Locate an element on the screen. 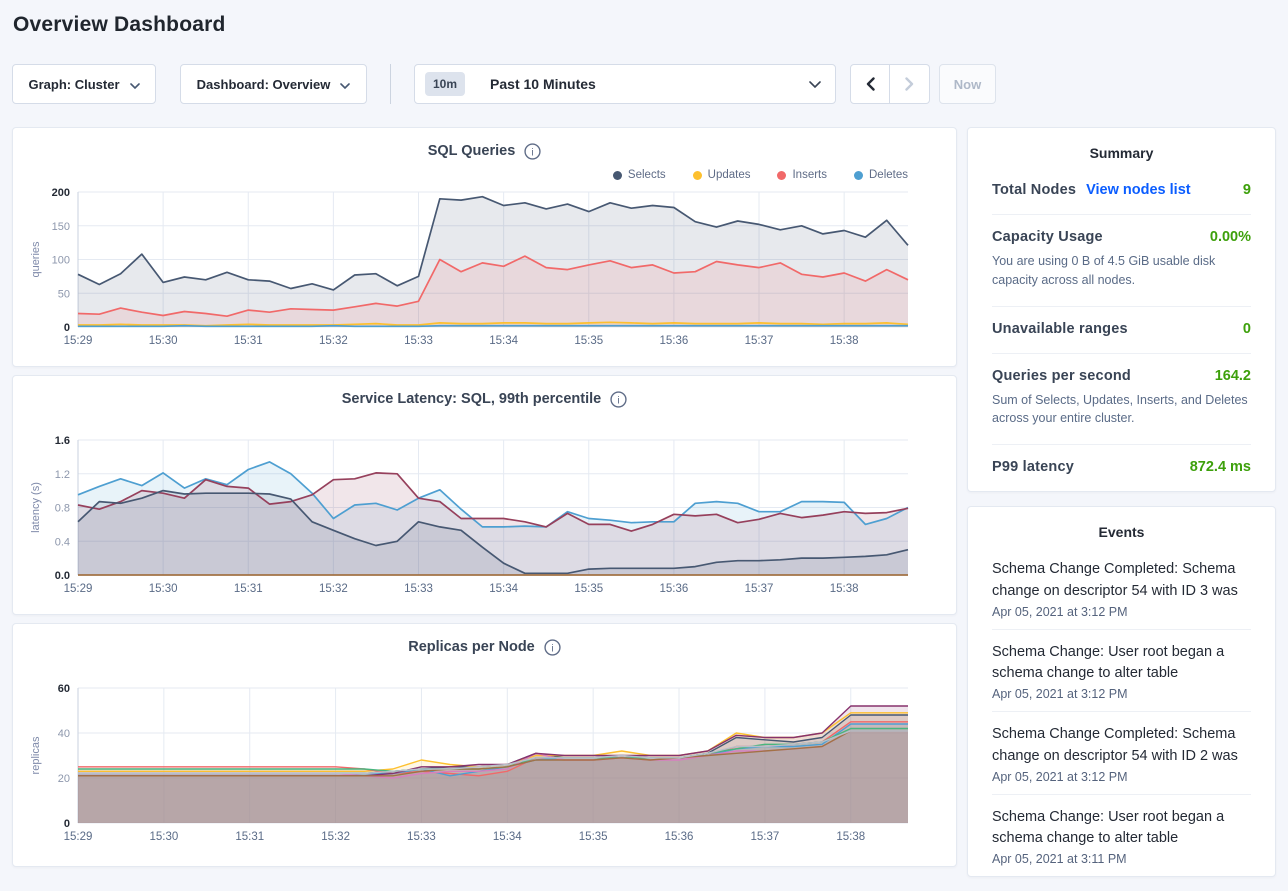  svg-text: 200 is located at coordinates (61, 193).